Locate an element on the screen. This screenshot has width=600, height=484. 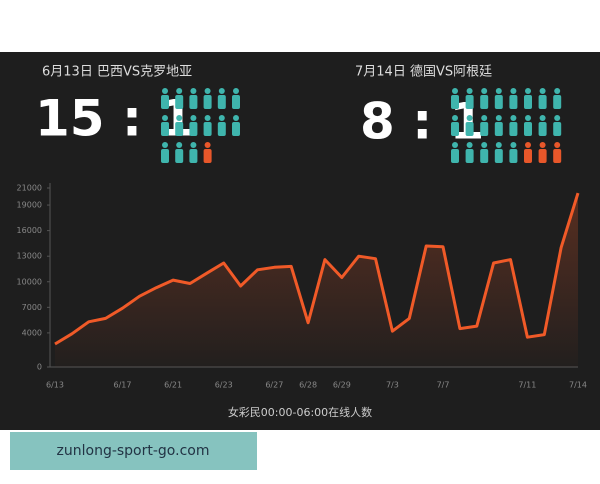
x-tick-label: 7/7 is located at coordinates (443, 385).